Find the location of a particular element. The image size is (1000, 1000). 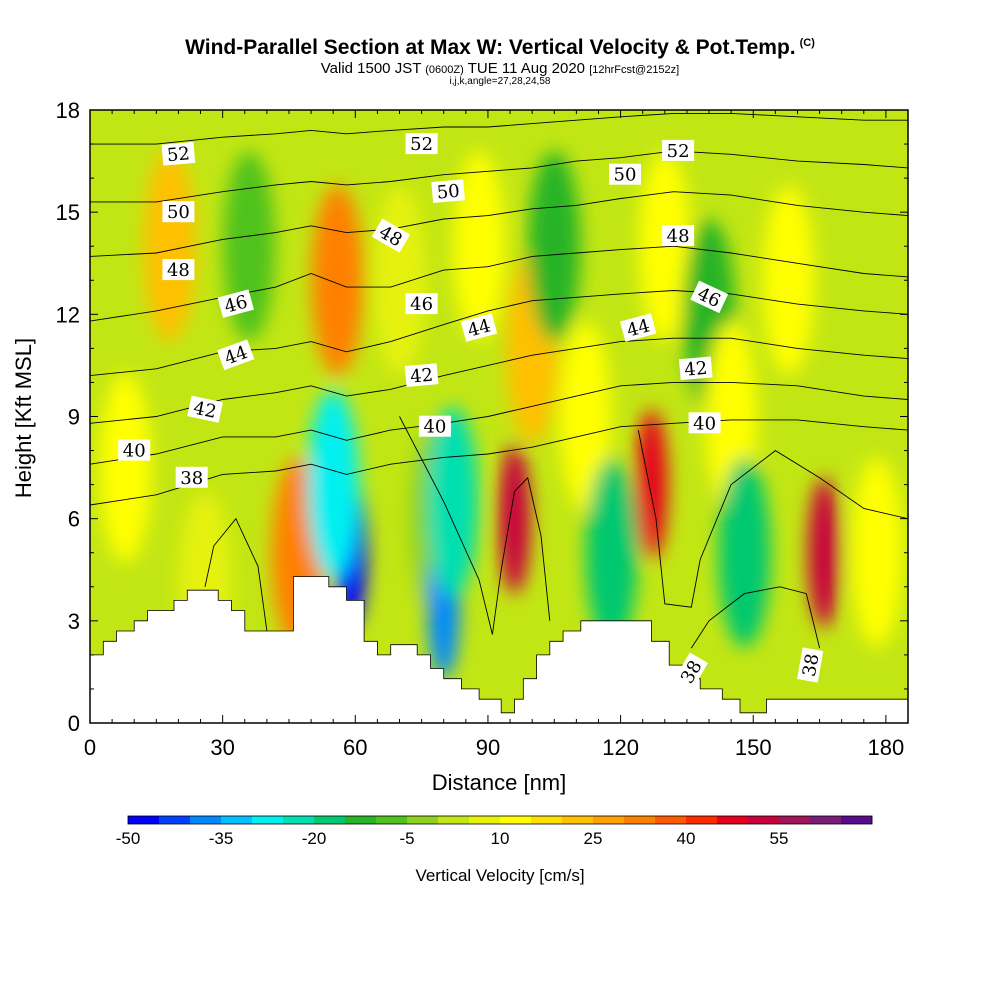

contour-label-15: 52 is located at coordinates (678, 150).